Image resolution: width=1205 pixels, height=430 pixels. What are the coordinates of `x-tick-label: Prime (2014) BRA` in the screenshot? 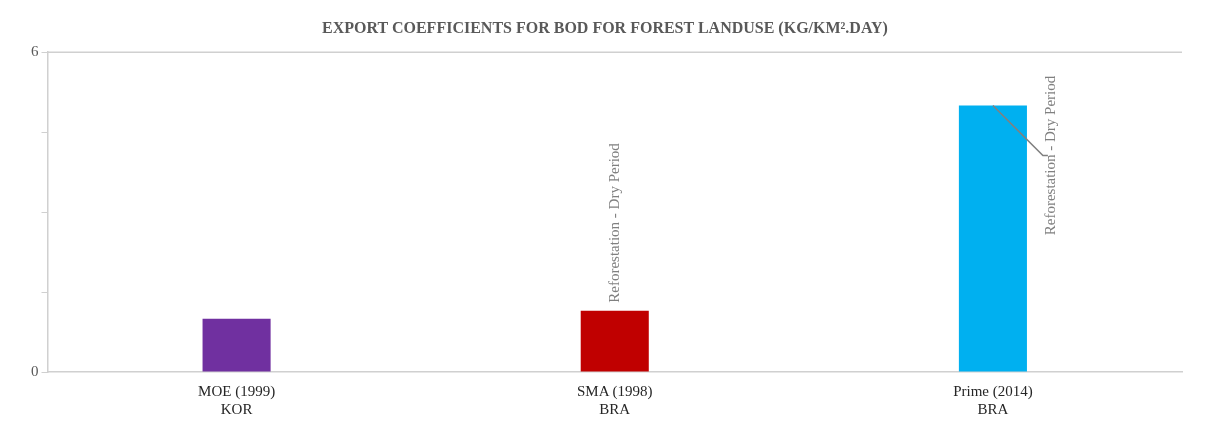 It's located at (993, 399).